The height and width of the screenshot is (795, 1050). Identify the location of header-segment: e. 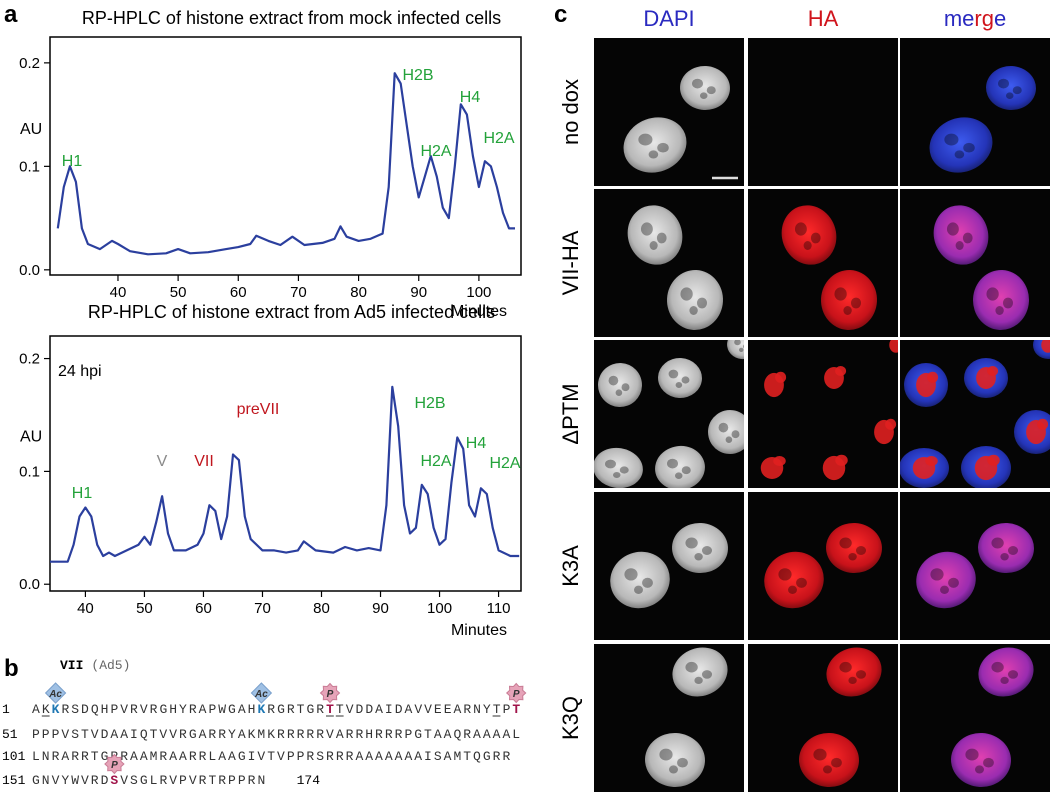
(1000, 18).